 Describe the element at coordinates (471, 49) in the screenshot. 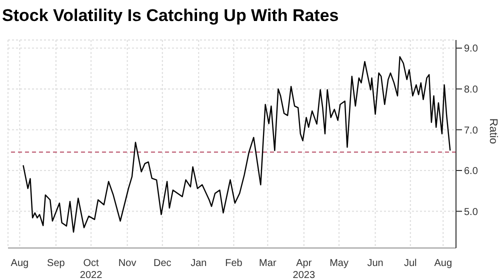

I see `y-tick-label: 9.0` at that location.